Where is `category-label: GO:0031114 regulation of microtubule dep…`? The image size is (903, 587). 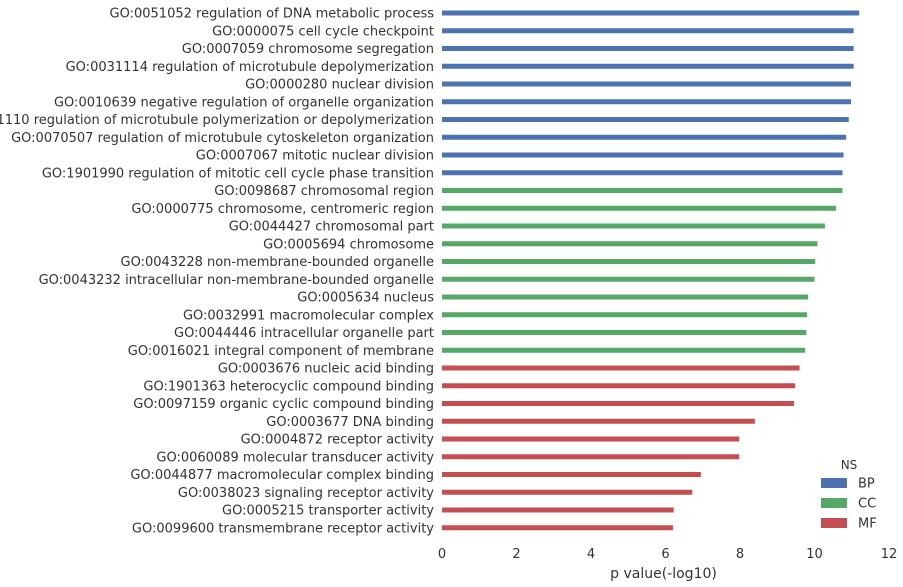
category-label: GO:0031114 regulation of microtubule dep… is located at coordinates (250, 67).